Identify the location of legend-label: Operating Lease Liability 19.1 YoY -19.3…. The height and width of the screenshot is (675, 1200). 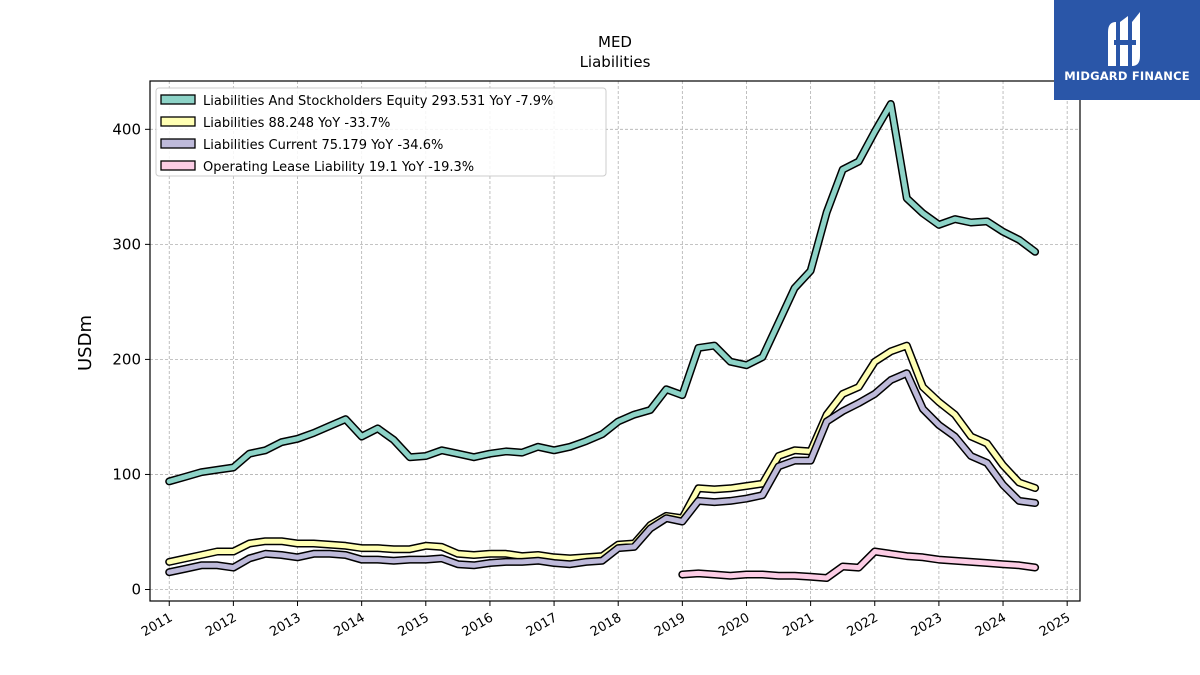
(338, 167).